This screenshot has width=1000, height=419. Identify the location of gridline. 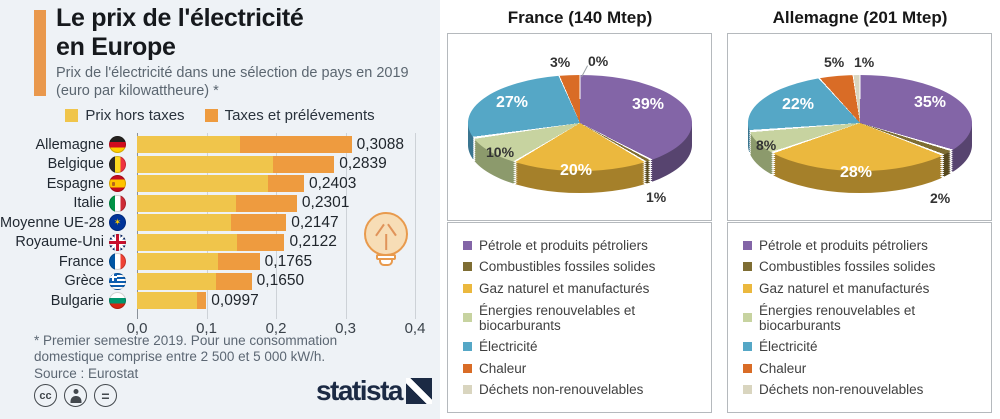
(346, 226).